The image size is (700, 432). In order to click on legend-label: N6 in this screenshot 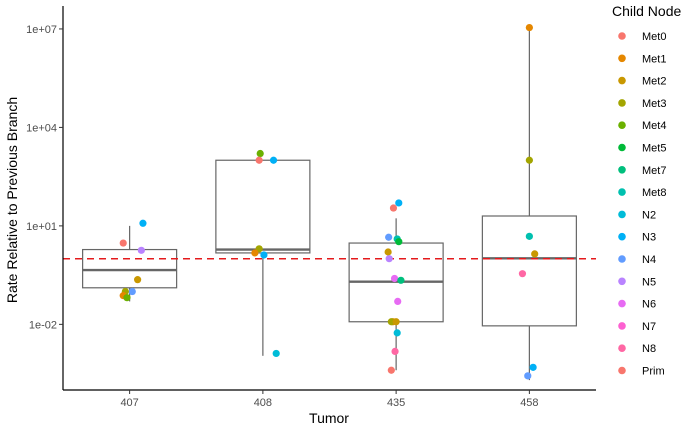, I will do `click(649, 305)`.